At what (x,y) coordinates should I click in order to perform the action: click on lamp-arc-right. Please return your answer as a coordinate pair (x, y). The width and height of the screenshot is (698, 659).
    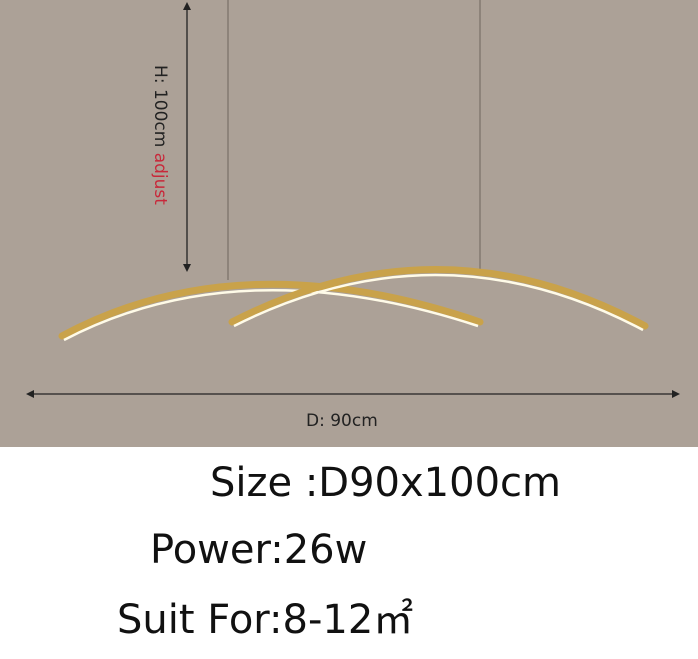
    Looking at the image, I should click on (438, 299).